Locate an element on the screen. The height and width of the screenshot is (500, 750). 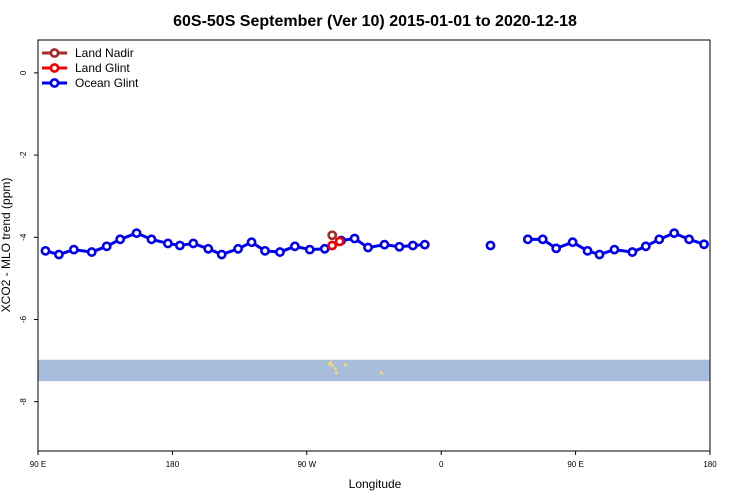
map-strip is located at coordinates (374, 370).